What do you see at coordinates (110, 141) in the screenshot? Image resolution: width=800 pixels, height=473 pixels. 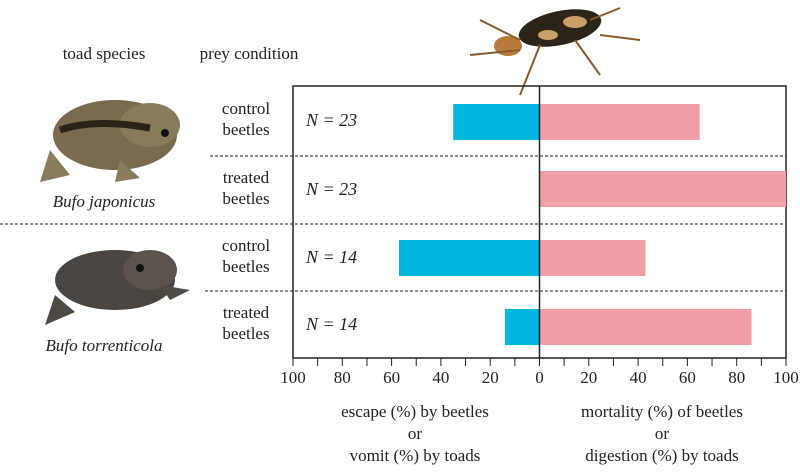 I see `bufo-japonicus-photo` at bounding box center [110, 141].